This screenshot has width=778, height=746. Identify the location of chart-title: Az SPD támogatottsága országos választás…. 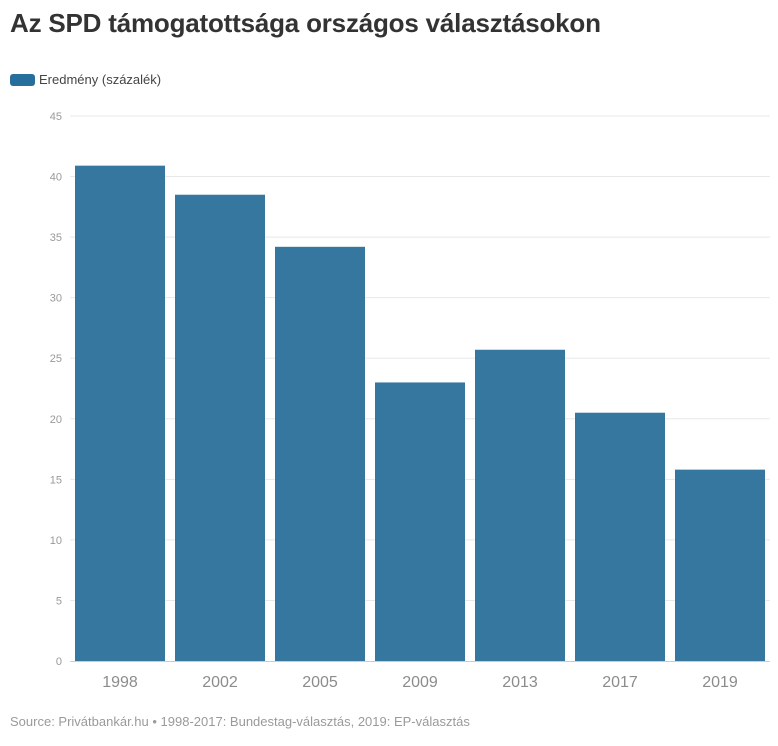
(305, 23).